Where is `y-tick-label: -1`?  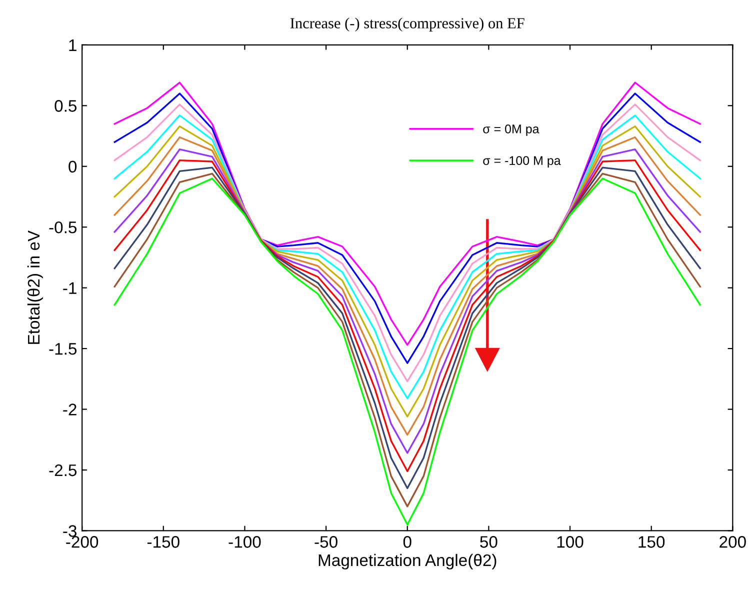 y-tick-label: -1 is located at coordinates (69, 288).